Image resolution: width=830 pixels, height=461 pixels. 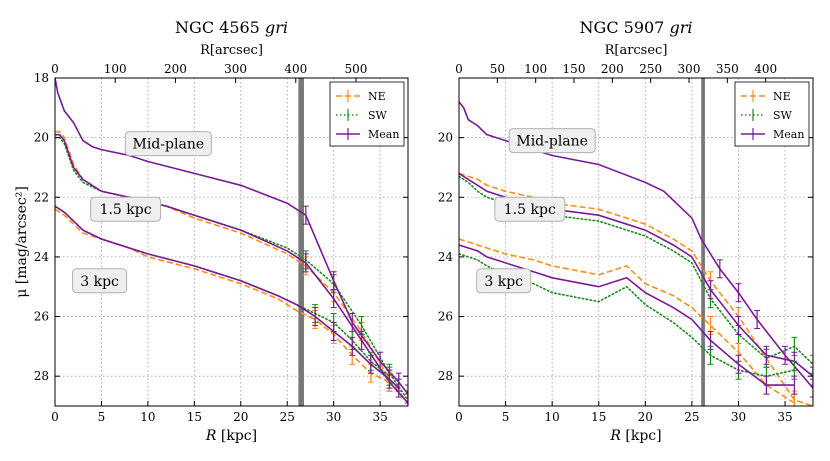 I want to click on chart-title: NGC 5907 gri, so click(x=636, y=27).